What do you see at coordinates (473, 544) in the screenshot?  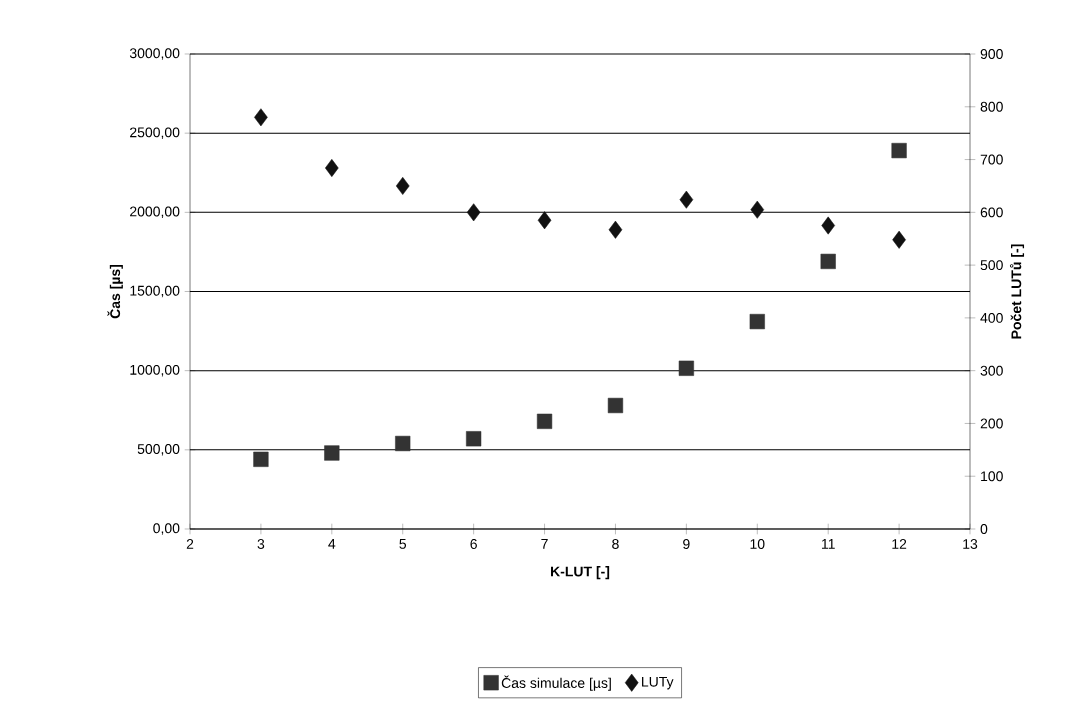 I see `x-tick-label: 6` at bounding box center [473, 544].